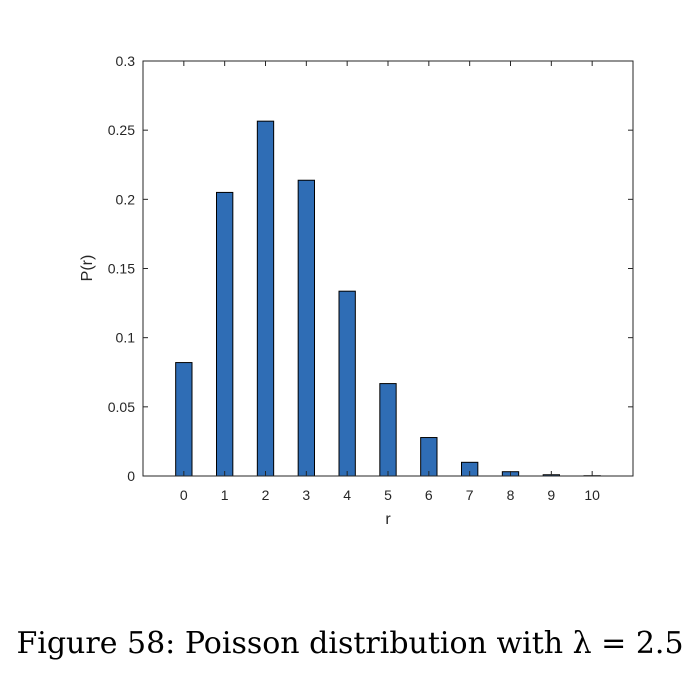 The width and height of the screenshot is (700, 690). I want to click on x-tick-label-10: 10, so click(592, 495).